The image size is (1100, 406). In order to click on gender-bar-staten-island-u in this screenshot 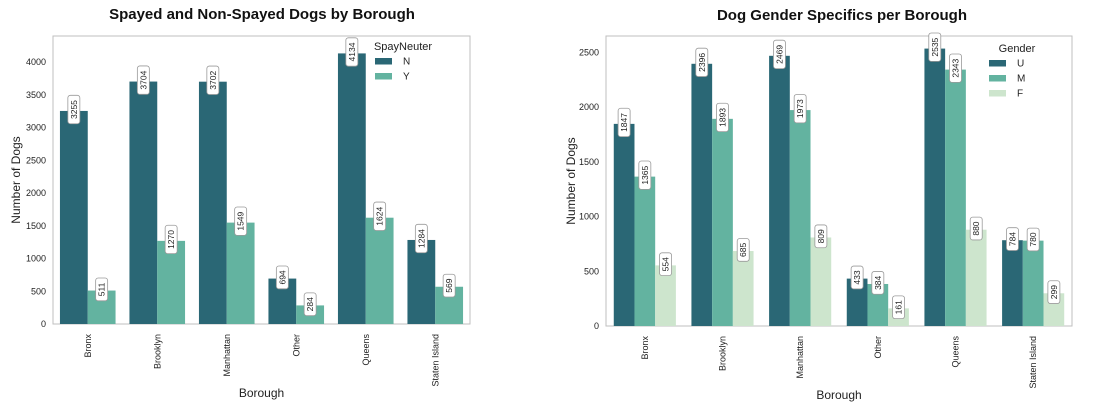, I will do `click(1012, 283)`.